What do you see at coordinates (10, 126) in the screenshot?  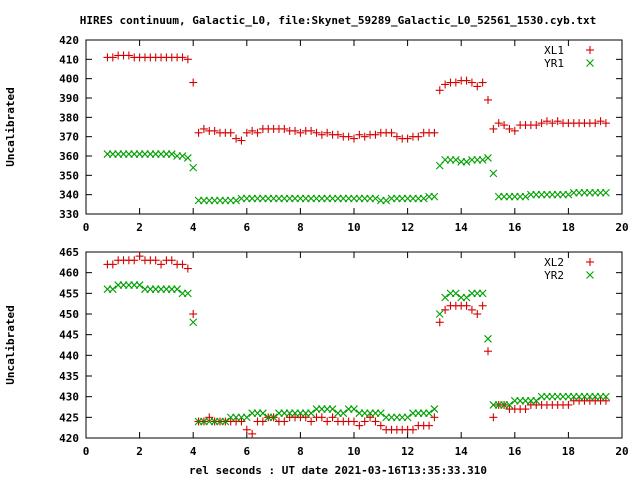 I see `y-axis-label-top: Uncalibrated` at bounding box center [10, 126].